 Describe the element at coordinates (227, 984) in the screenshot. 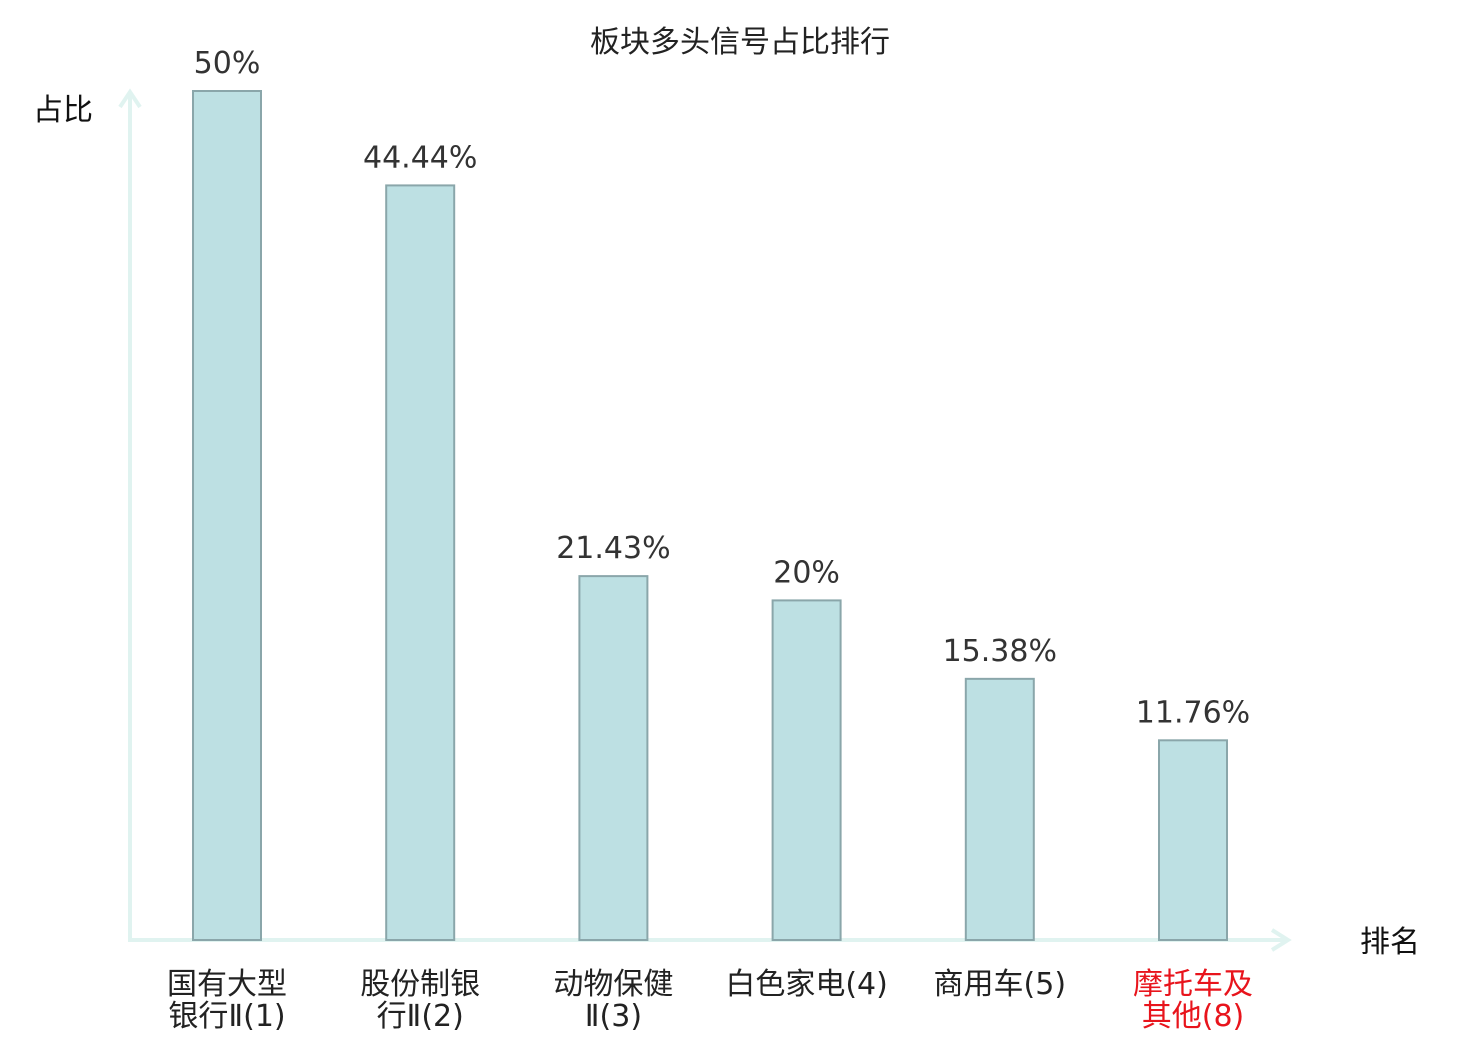

I see `x-tick-label-line: 国有大型` at that location.